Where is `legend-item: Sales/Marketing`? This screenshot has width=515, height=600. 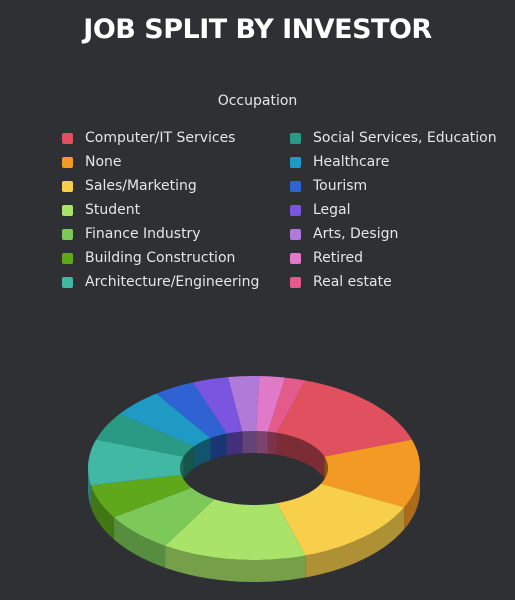
legend-item: Sales/Marketing is located at coordinates (176, 186).